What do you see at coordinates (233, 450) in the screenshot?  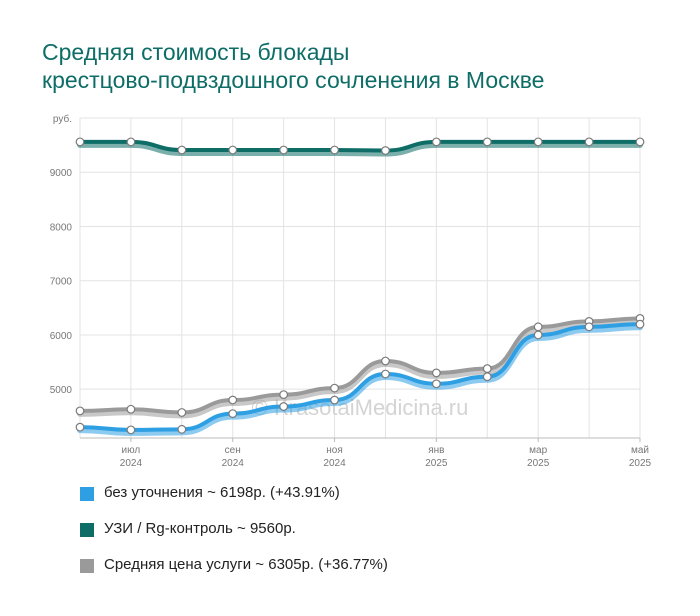 I see `x-tick-month: сен` at bounding box center [233, 450].